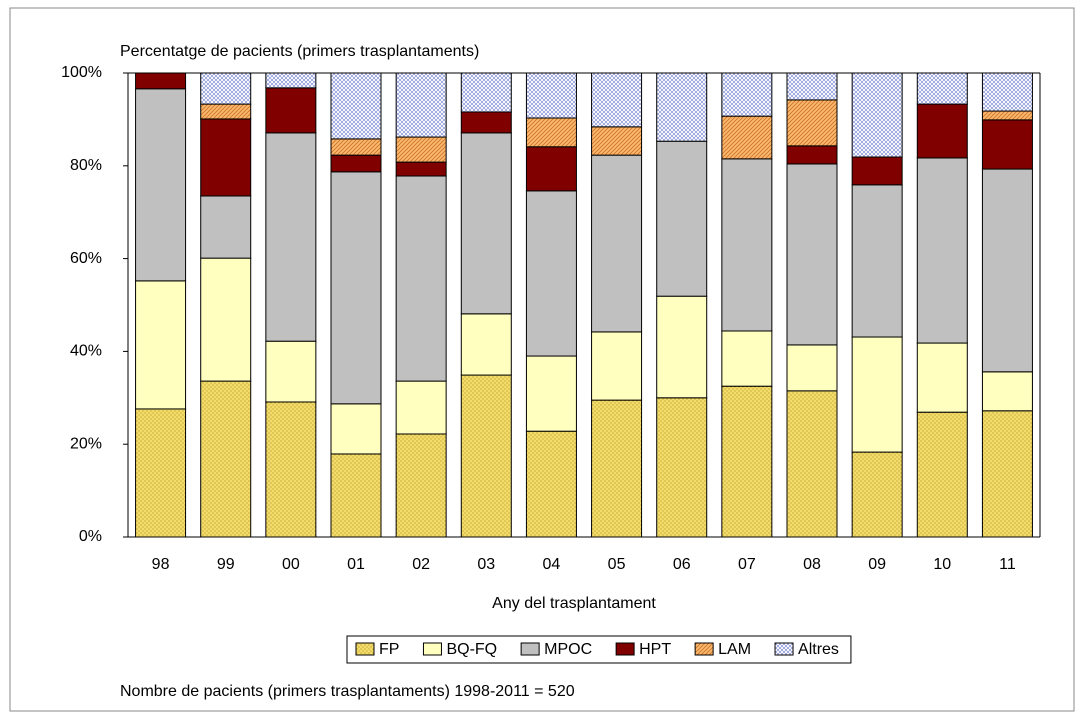  Describe the element at coordinates (877, 564) in the screenshot. I see `x-tick-label: 09` at that location.